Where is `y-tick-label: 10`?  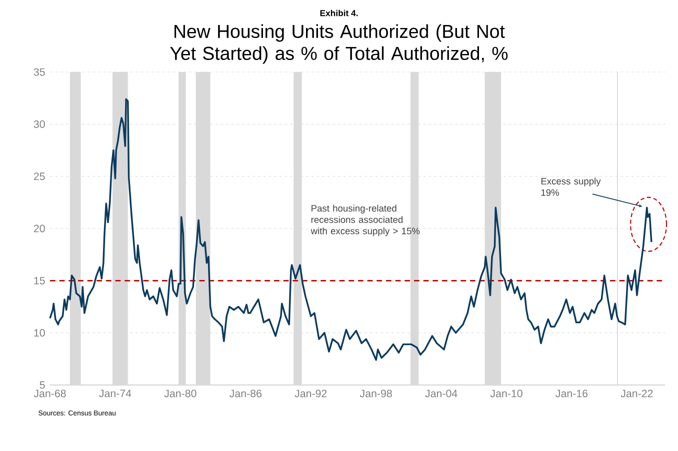 y-tick-label: 10 is located at coordinates (39, 333).